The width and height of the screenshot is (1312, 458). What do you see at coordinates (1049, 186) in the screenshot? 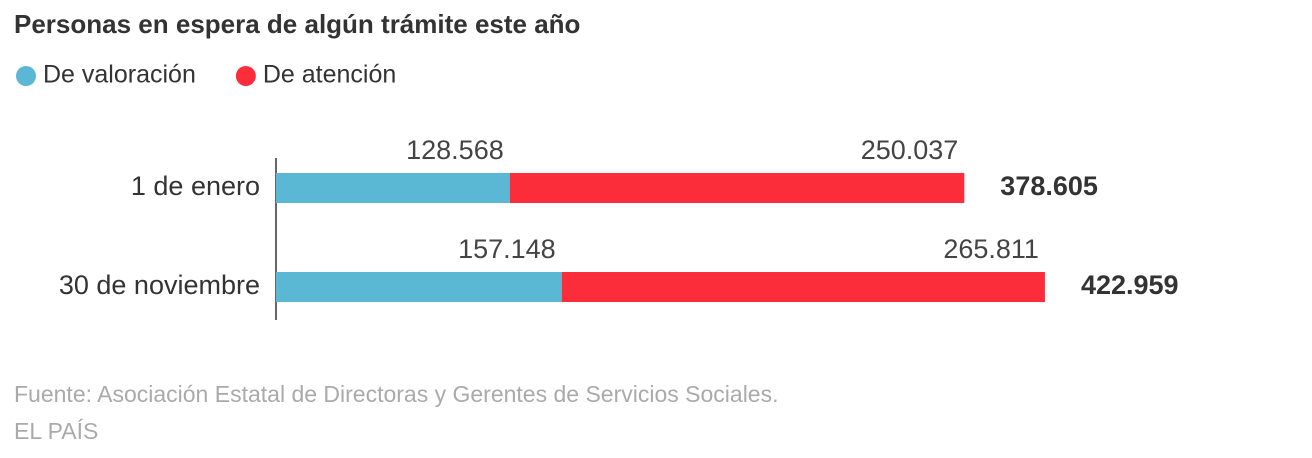
I see `total-label: 378.605` at bounding box center [1049, 186].